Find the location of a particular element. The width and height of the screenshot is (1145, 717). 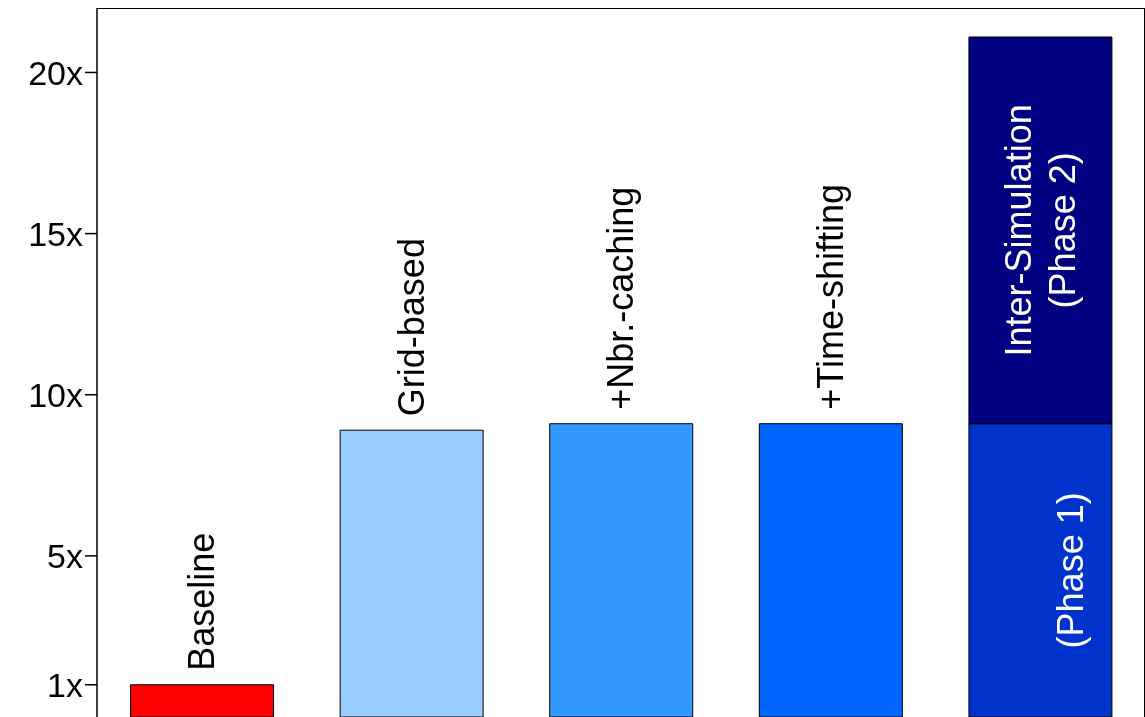

x-tick-label: +Time-shifting is located at coordinates (831, 296).